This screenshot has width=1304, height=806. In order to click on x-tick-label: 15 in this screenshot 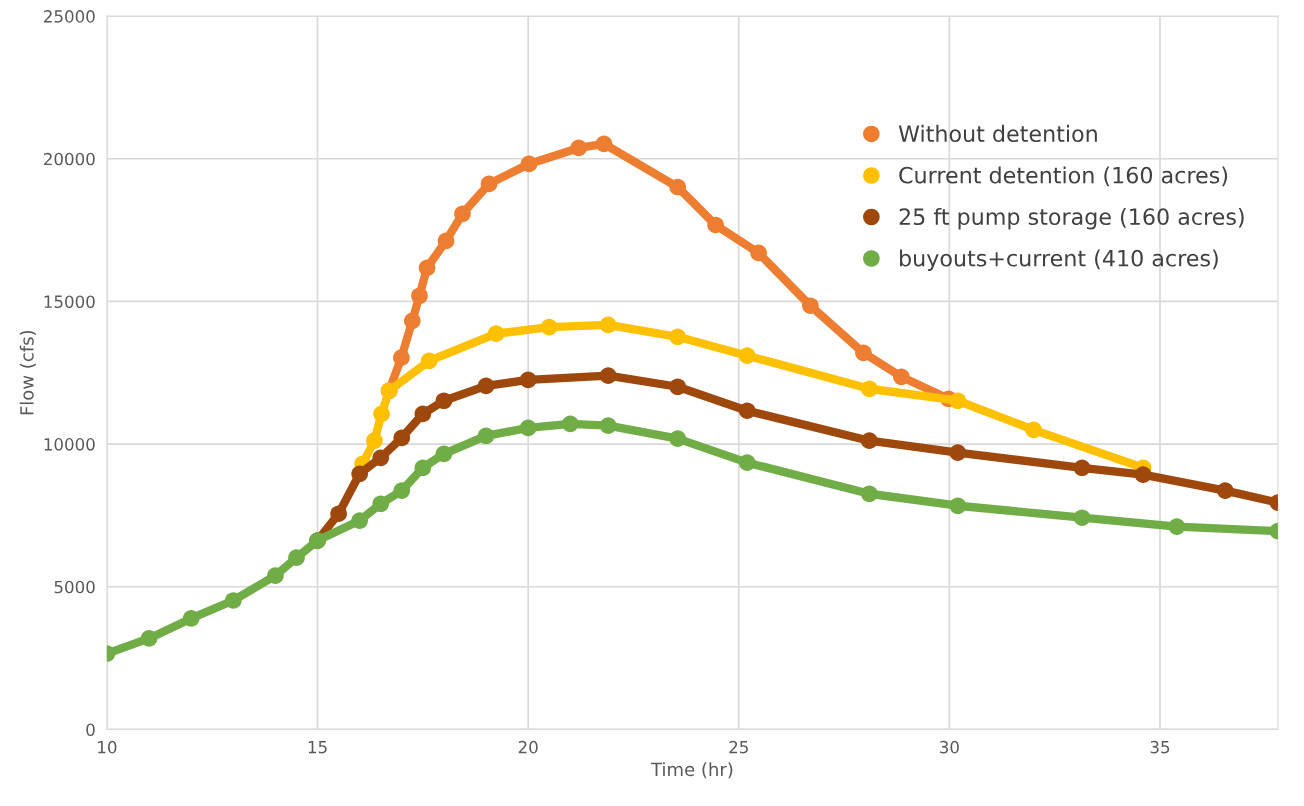, I will do `click(317, 747)`.